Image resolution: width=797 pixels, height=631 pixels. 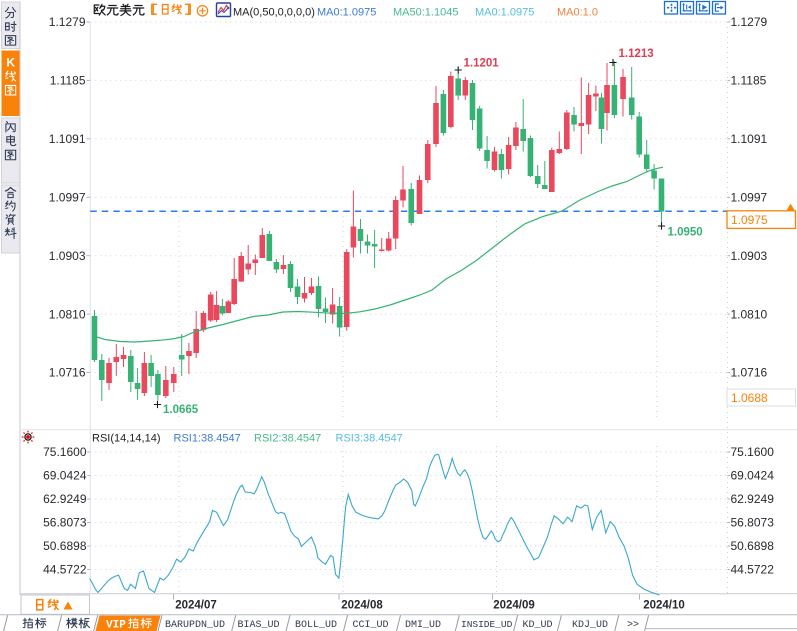 I want to click on svg-text: RSI(14,14,14), so click(x=126, y=439).